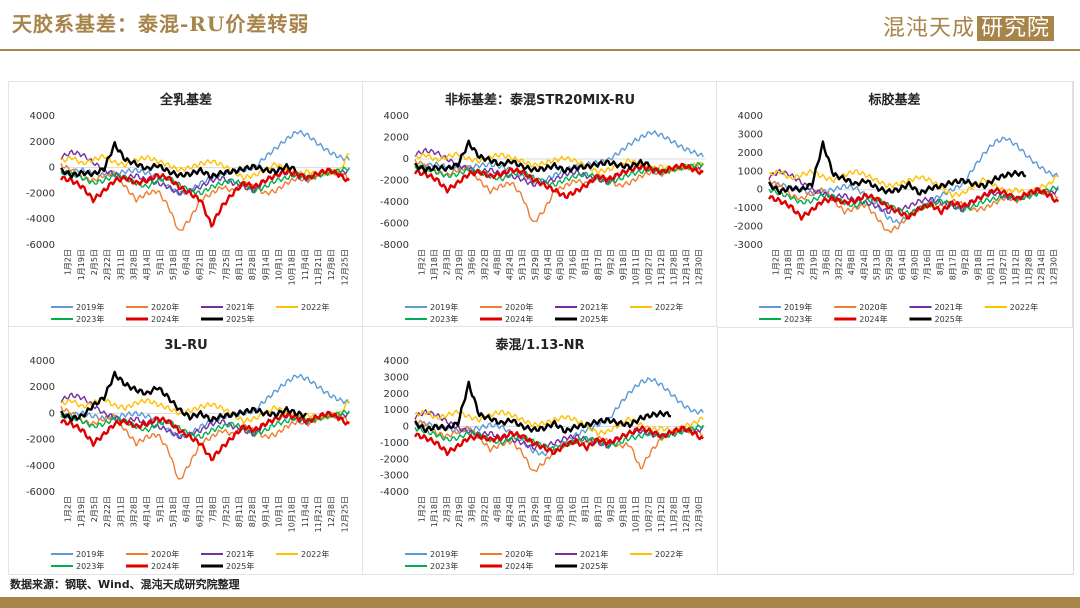  I want to click on x-tick-label: 11月4日, so click(305, 511).